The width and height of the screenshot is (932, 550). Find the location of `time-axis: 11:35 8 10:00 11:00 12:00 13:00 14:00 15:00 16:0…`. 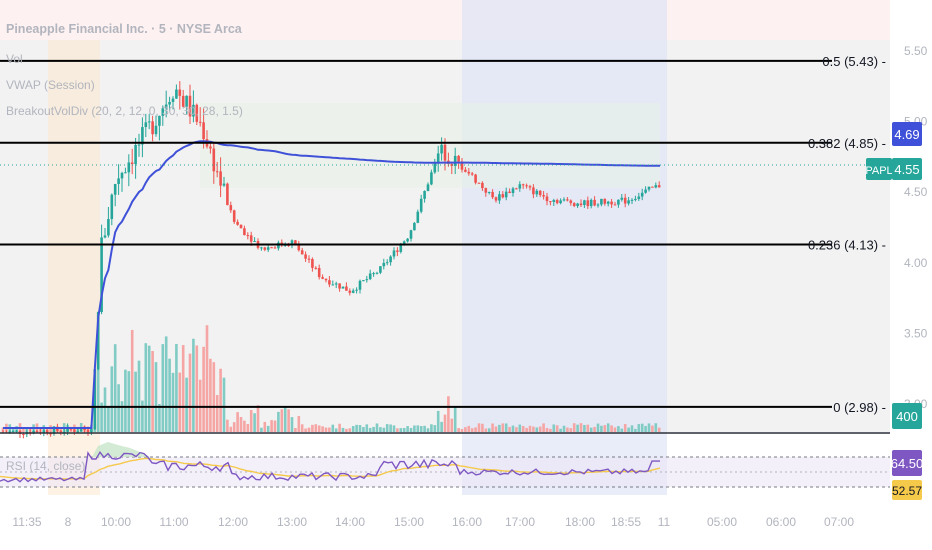

time-axis: 11:35 8 10:00 11:00 12:00 13:00 14:00 15:00 16:0… is located at coordinates (433, 522).